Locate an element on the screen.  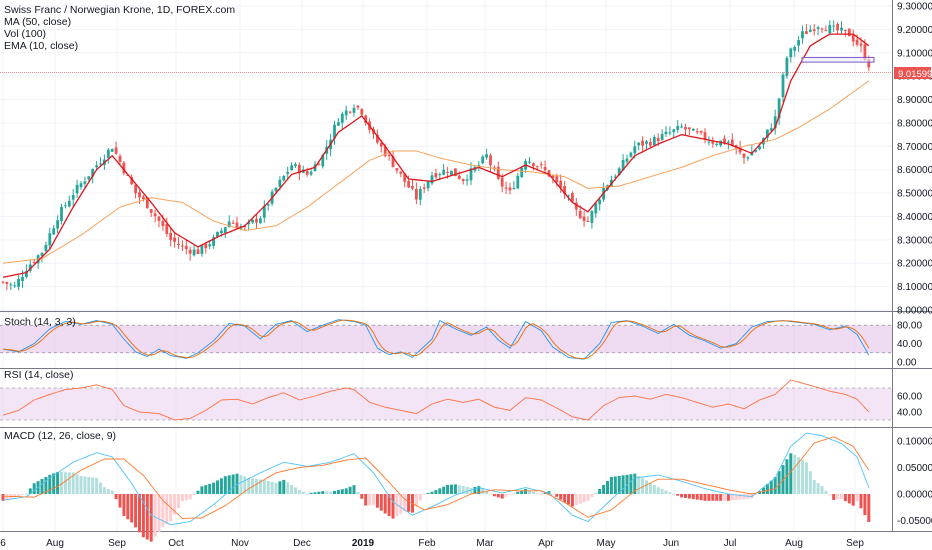
price-tick-label: 8.20000 is located at coordinates (914, 264).